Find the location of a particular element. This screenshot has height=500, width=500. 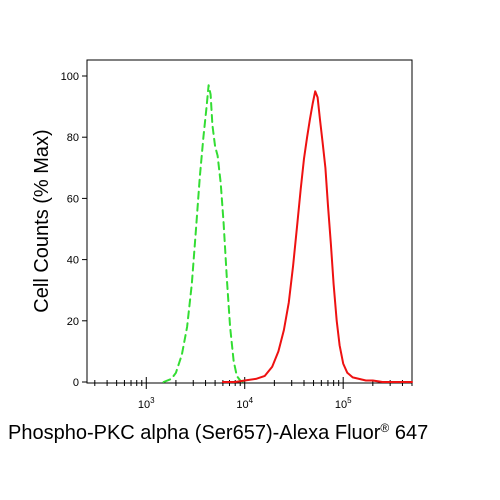

x-axis-title-suffix: 647 is located at coordinates (408, 433).